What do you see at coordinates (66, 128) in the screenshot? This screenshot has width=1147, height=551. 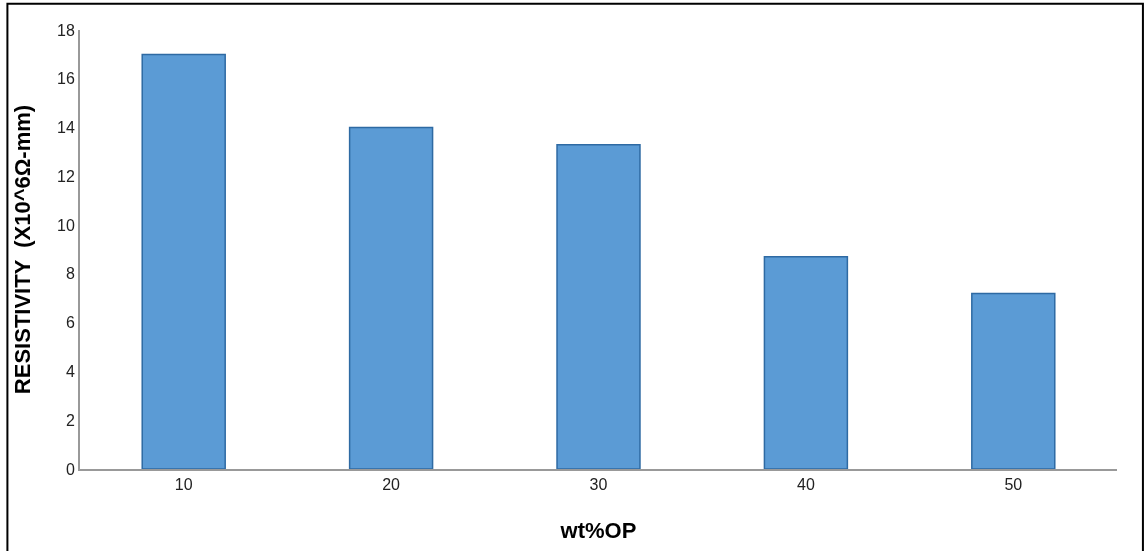 I see `y-tick-label: 14` at bounding box center [66, 128].